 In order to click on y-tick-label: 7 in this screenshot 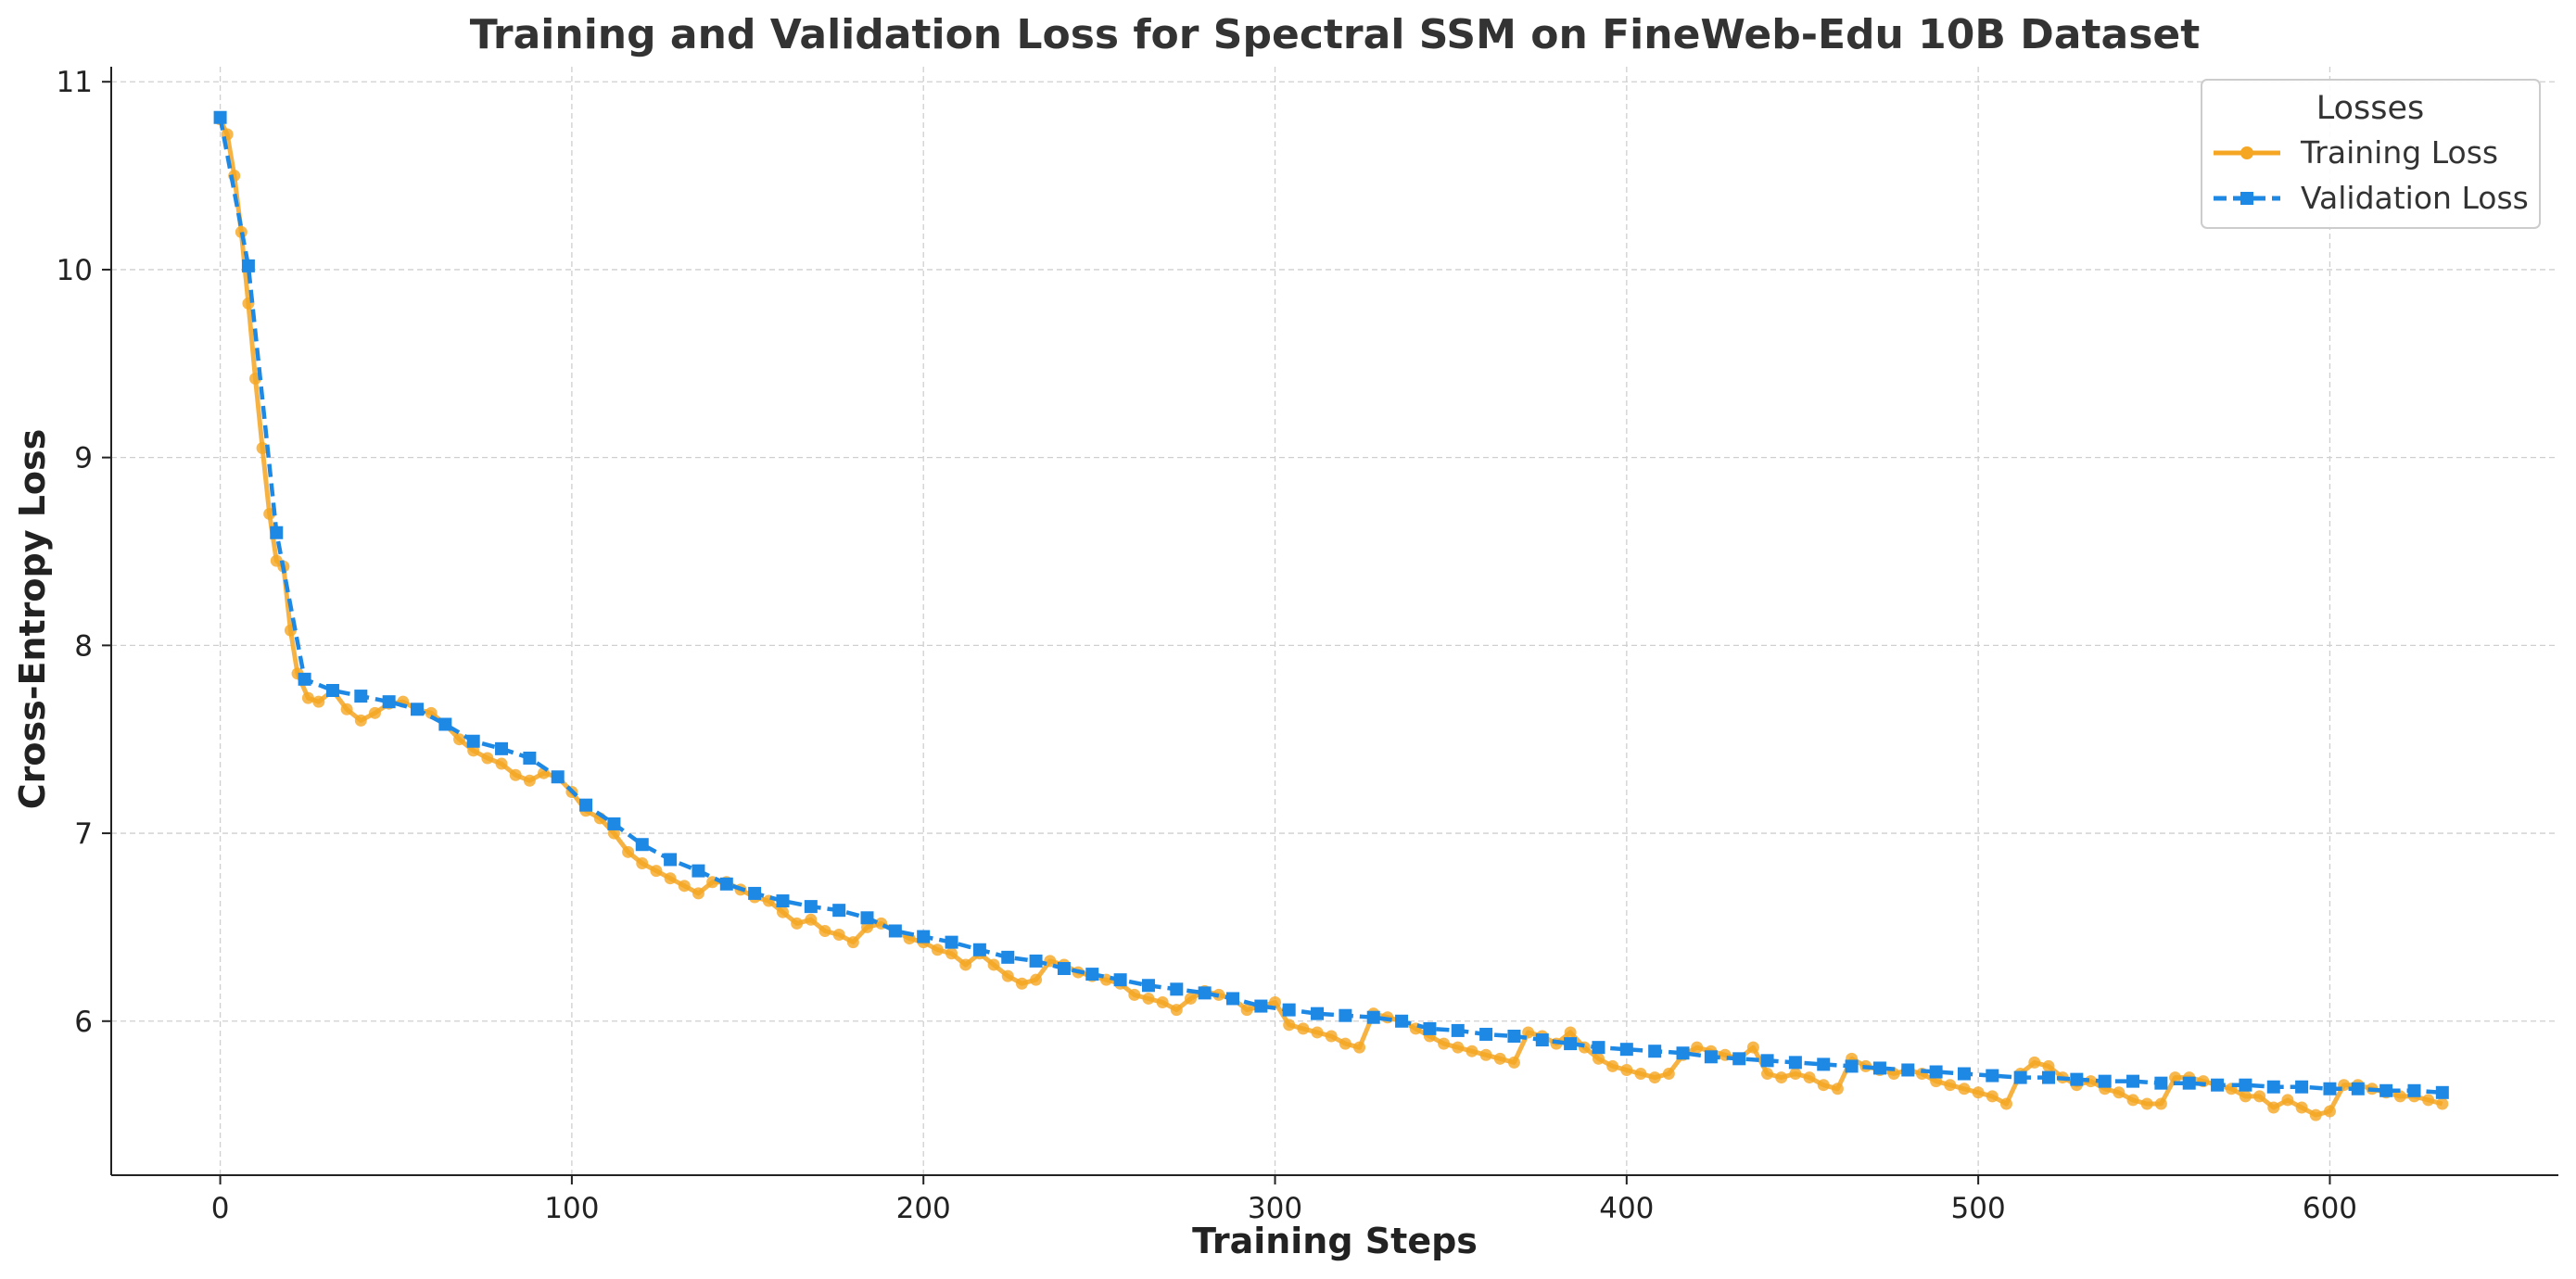, I will do `click(83, 834)`.